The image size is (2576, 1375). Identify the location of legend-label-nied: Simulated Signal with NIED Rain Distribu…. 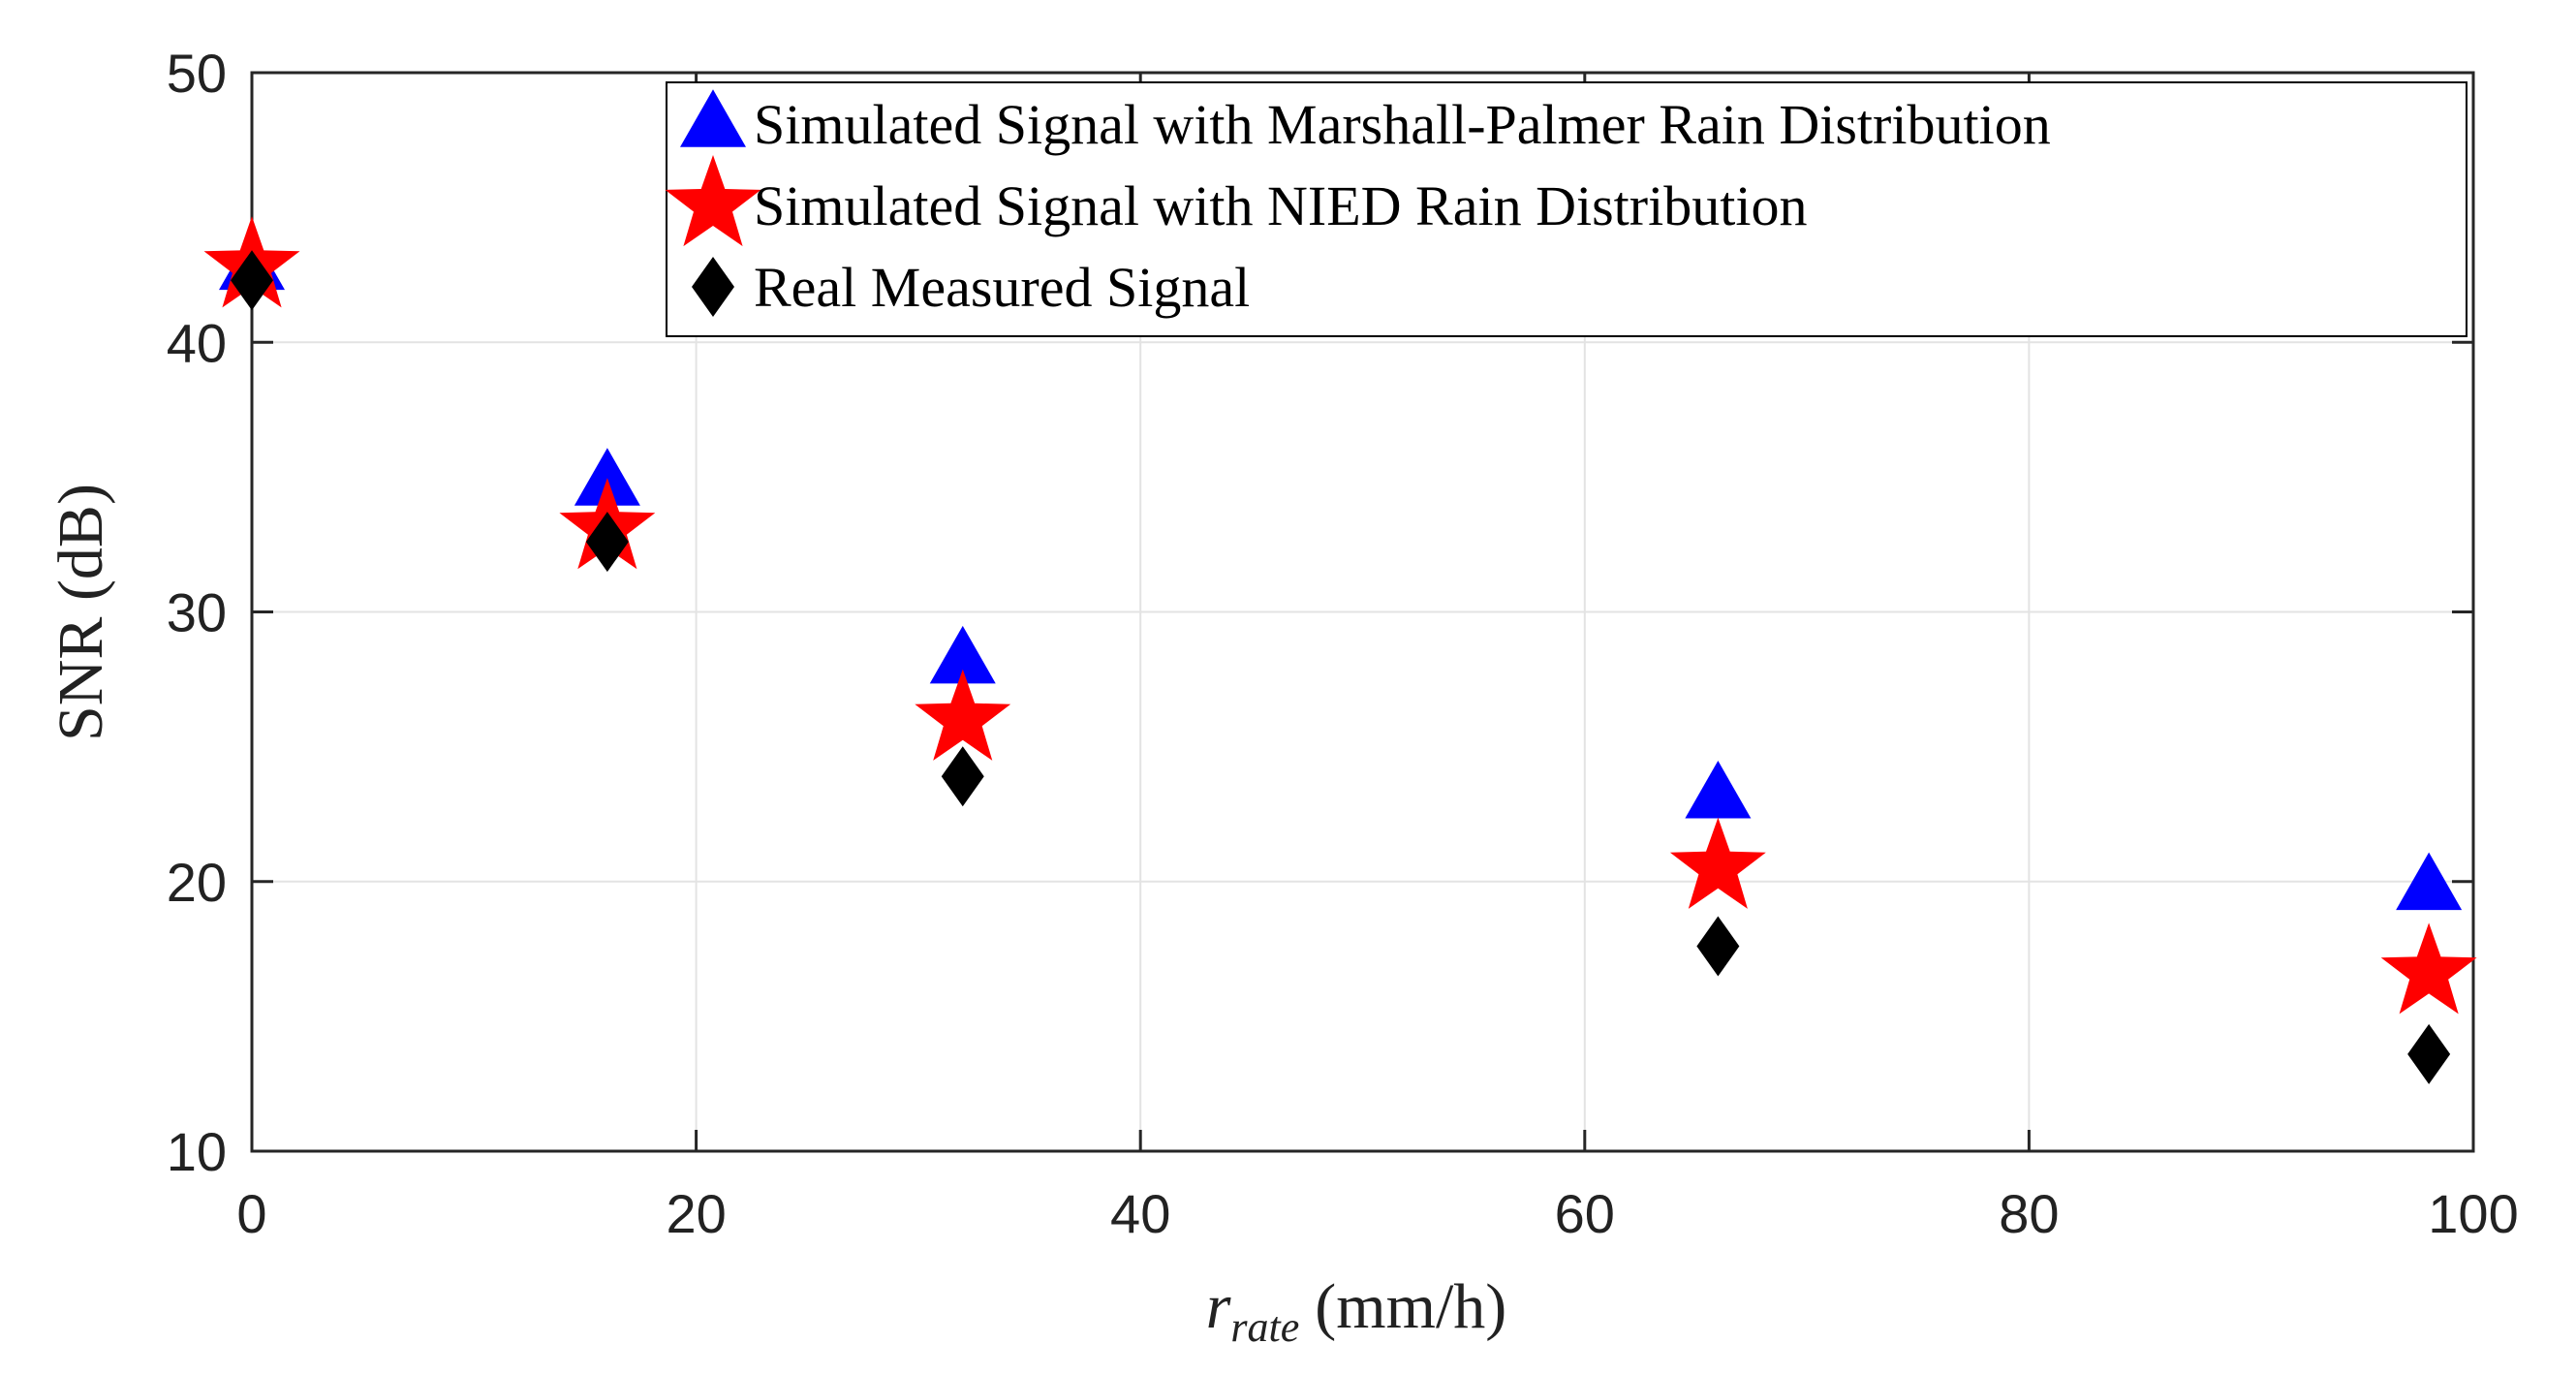
(1280, 205).